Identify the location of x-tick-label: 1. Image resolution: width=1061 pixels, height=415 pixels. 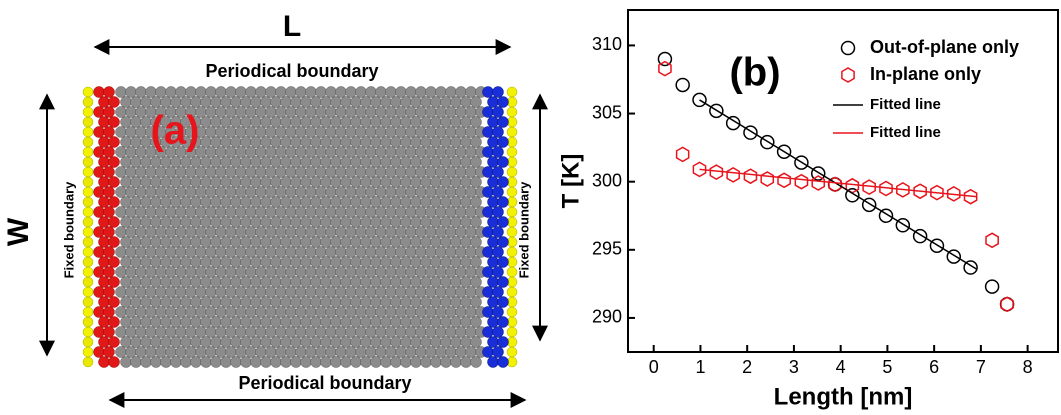
(700, 367).